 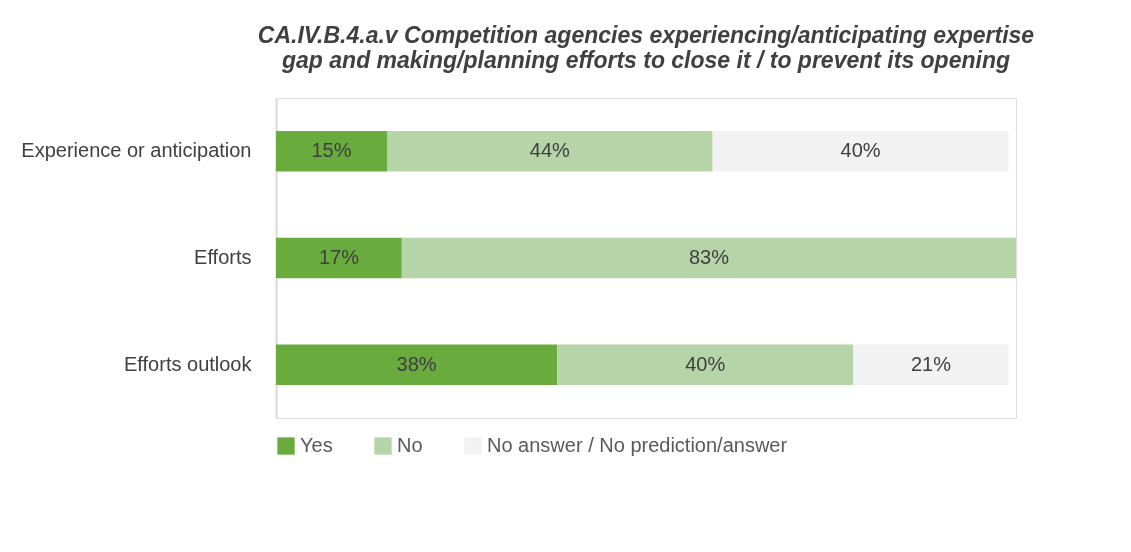 I want to click on data-label: 17%, so click(x=339, y=257).